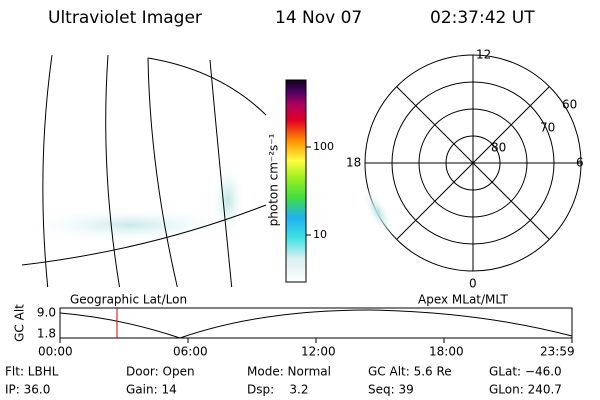 This screenshot has height=400, width=600. Describe the element at coordinates (320, 234) in the screenshot. I see `colorbar-tick-label: 10` at that location.